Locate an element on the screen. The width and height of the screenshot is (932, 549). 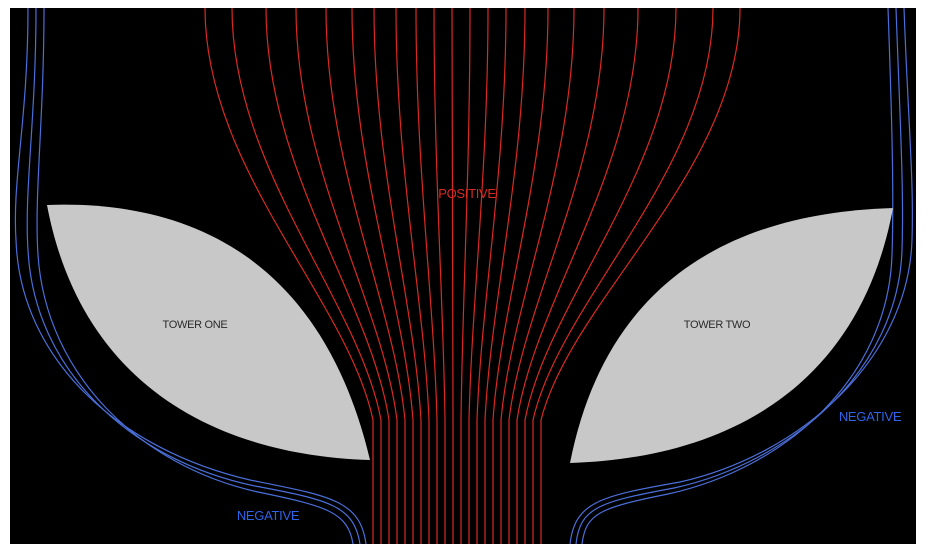
tower-one-label: TOWER ONE is located at coordinates (195, 325).